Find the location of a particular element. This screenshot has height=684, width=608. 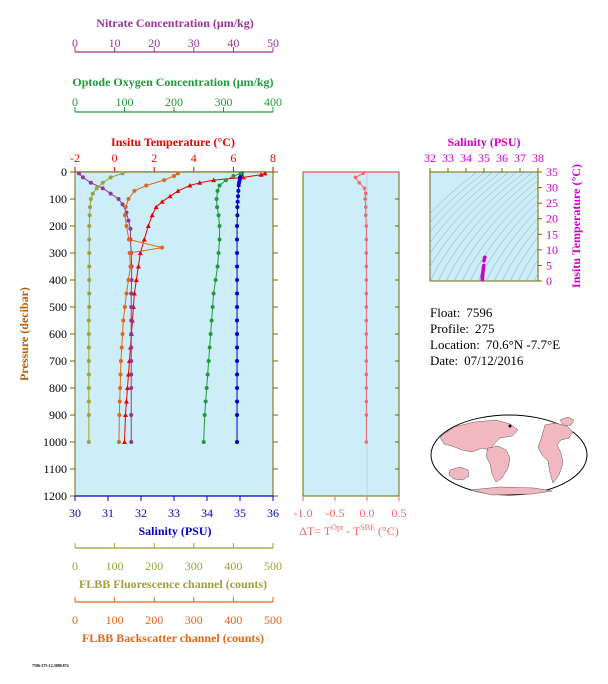

nitrate-tick-label: 30 is located at coordinates (194, 43).